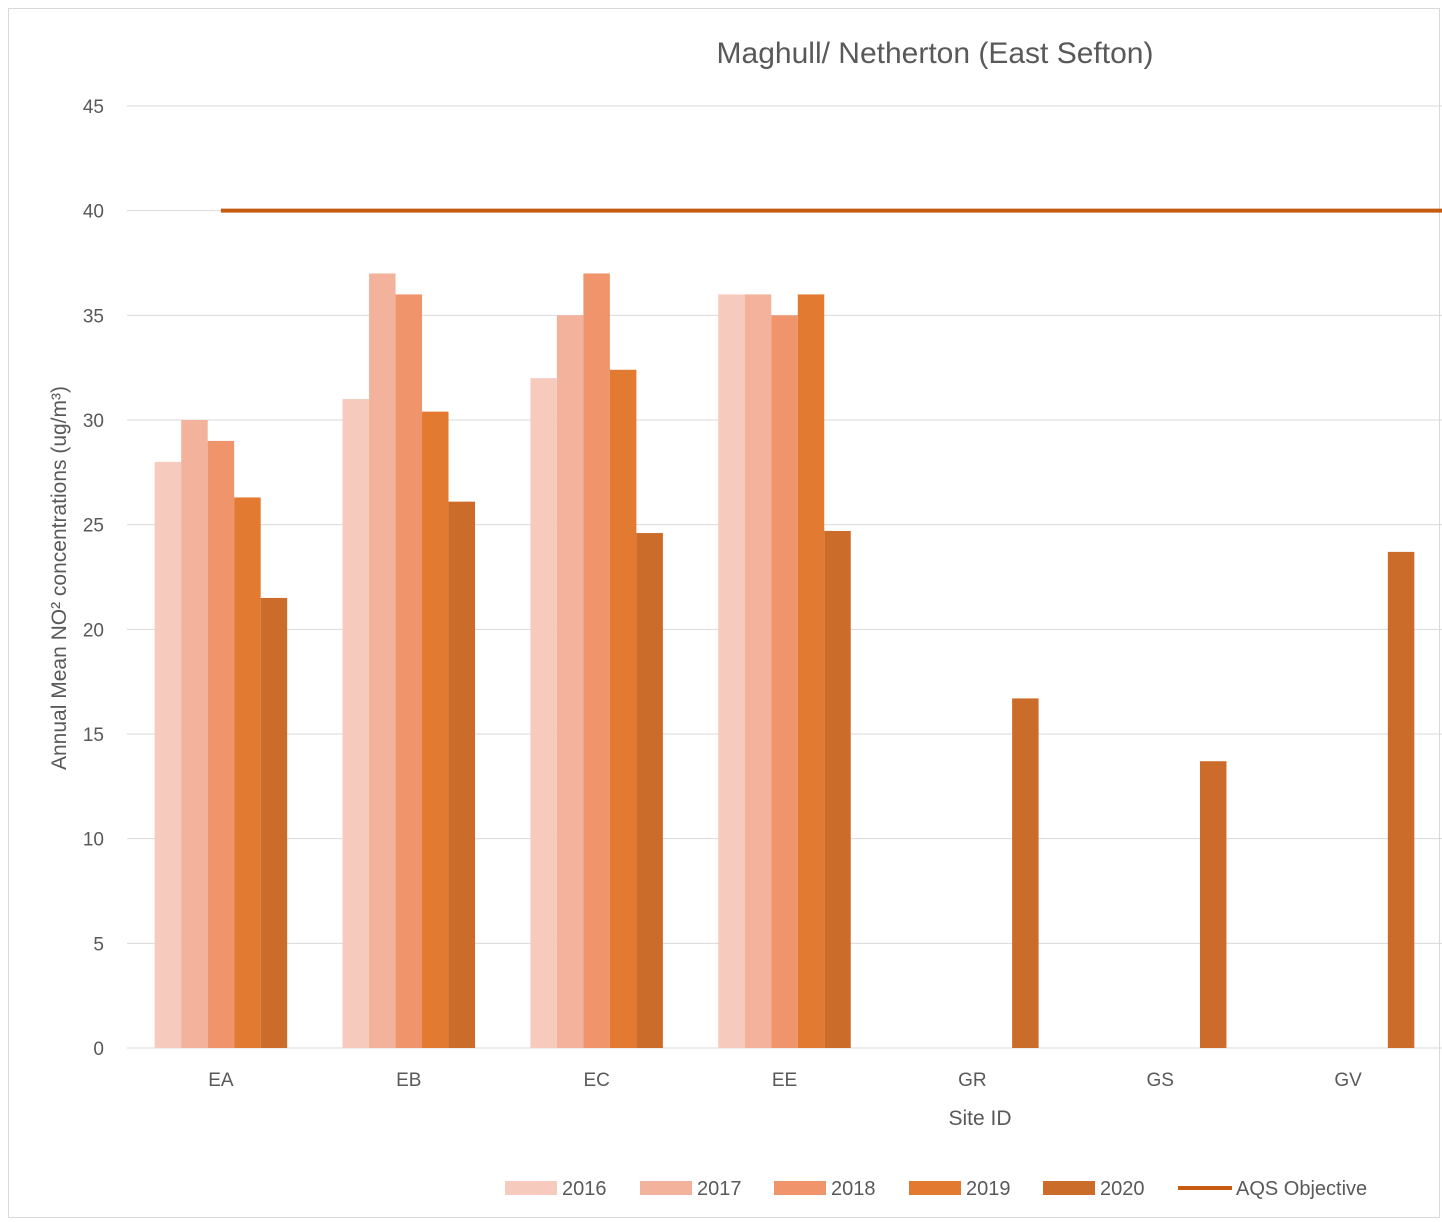  I want to click on bar-EE-2019, so click(811, 671).